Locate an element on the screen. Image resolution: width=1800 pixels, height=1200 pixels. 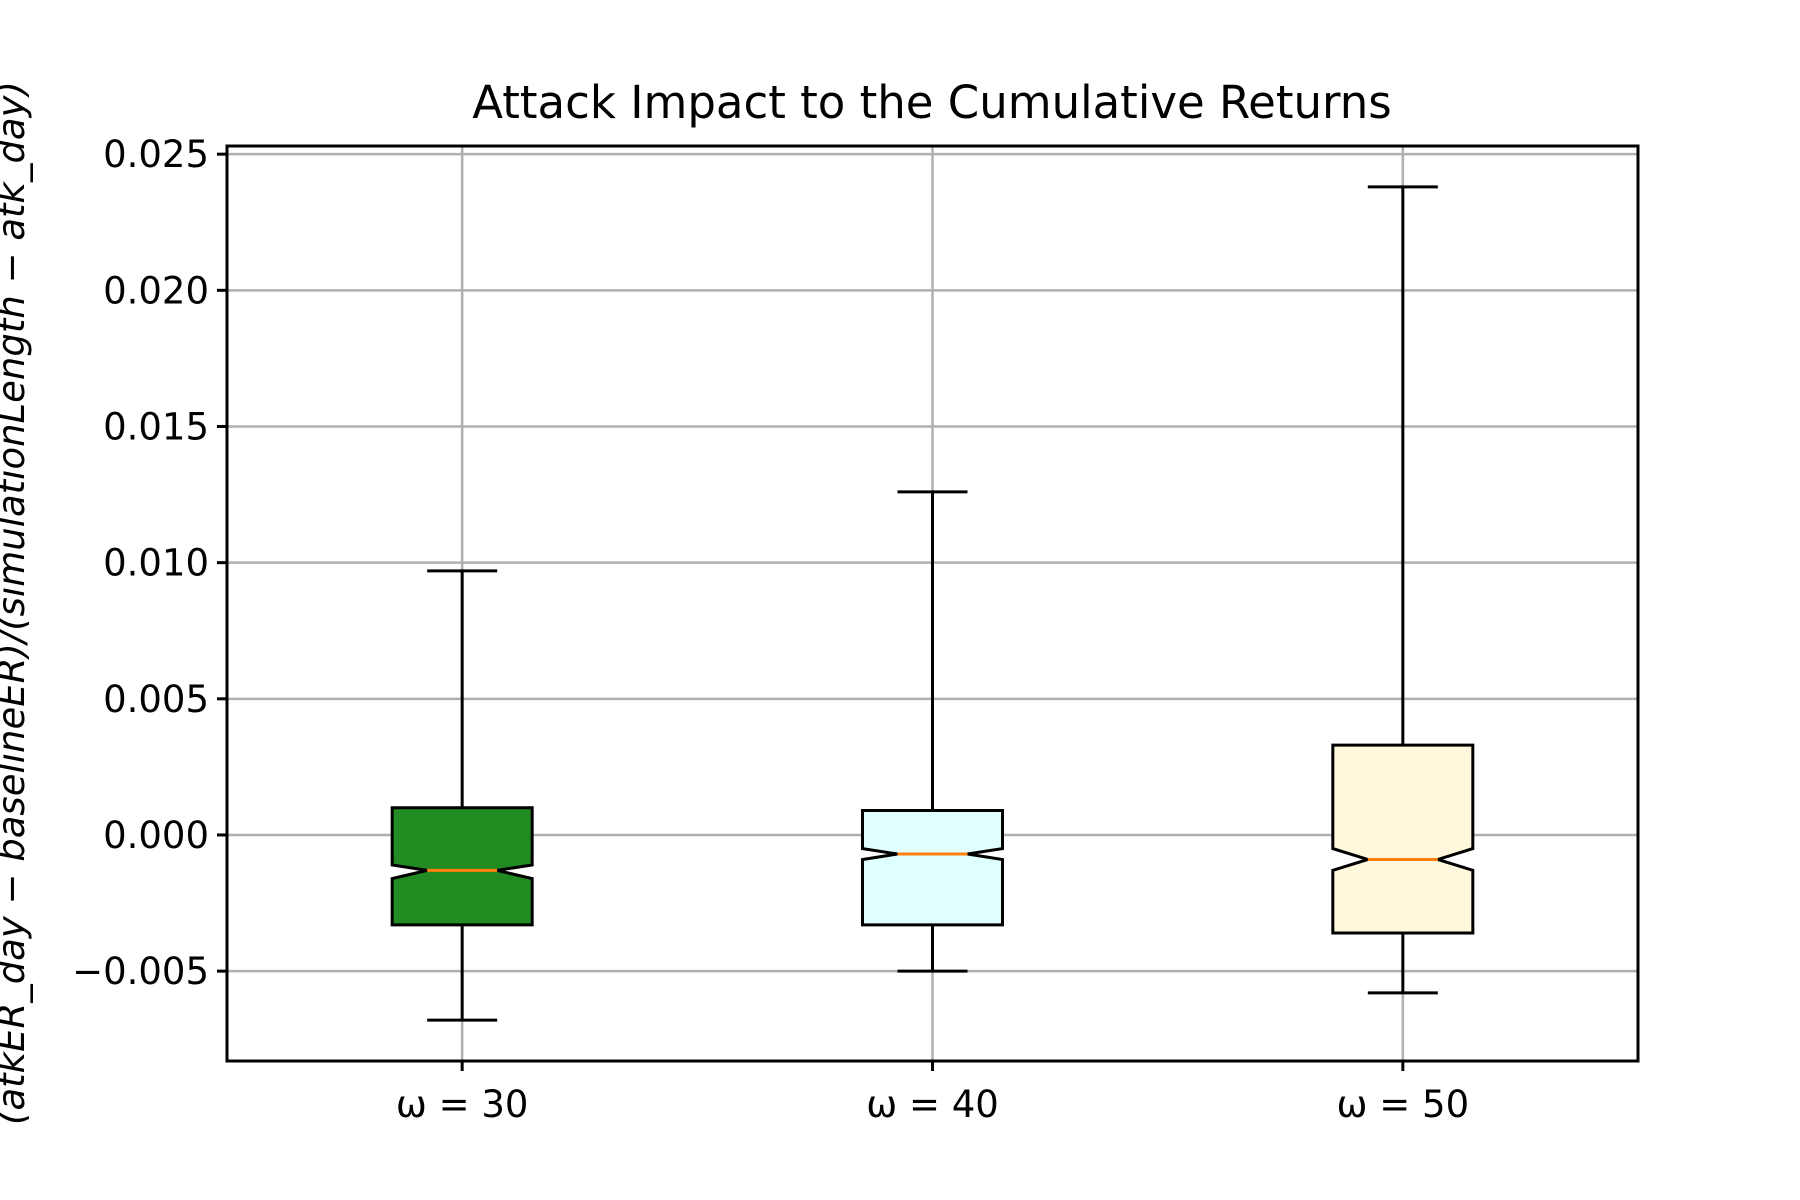
y-tick-label: 0.010 is located at coordinates (156, 563).